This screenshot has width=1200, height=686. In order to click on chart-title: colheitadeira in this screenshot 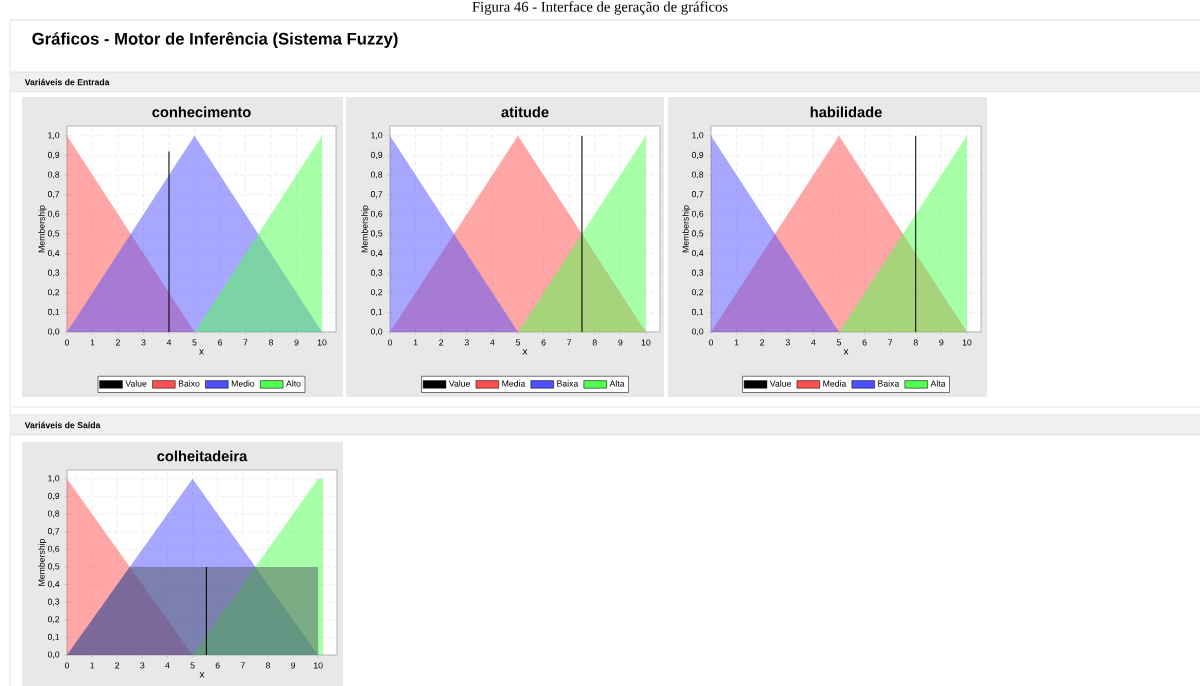, I will do `click(202, 456)`.